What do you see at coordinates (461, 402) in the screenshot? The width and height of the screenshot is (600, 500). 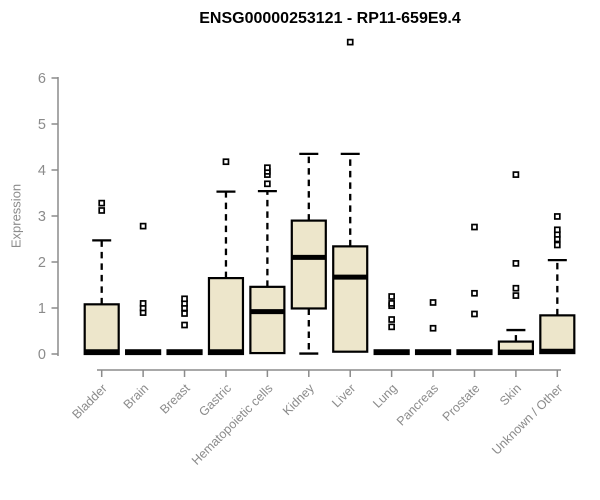 I see `x-tick-label-prostate: Prostate` at bounding box center [461, 402].